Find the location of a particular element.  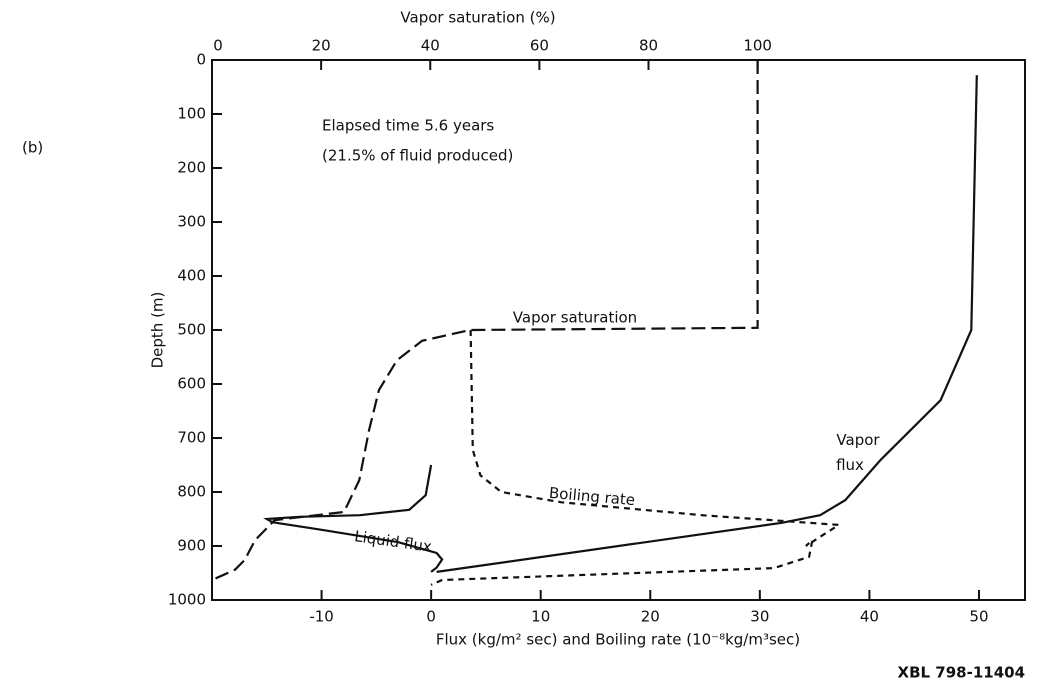

y-tick-label: 500 is located at coordinates (191, 330).